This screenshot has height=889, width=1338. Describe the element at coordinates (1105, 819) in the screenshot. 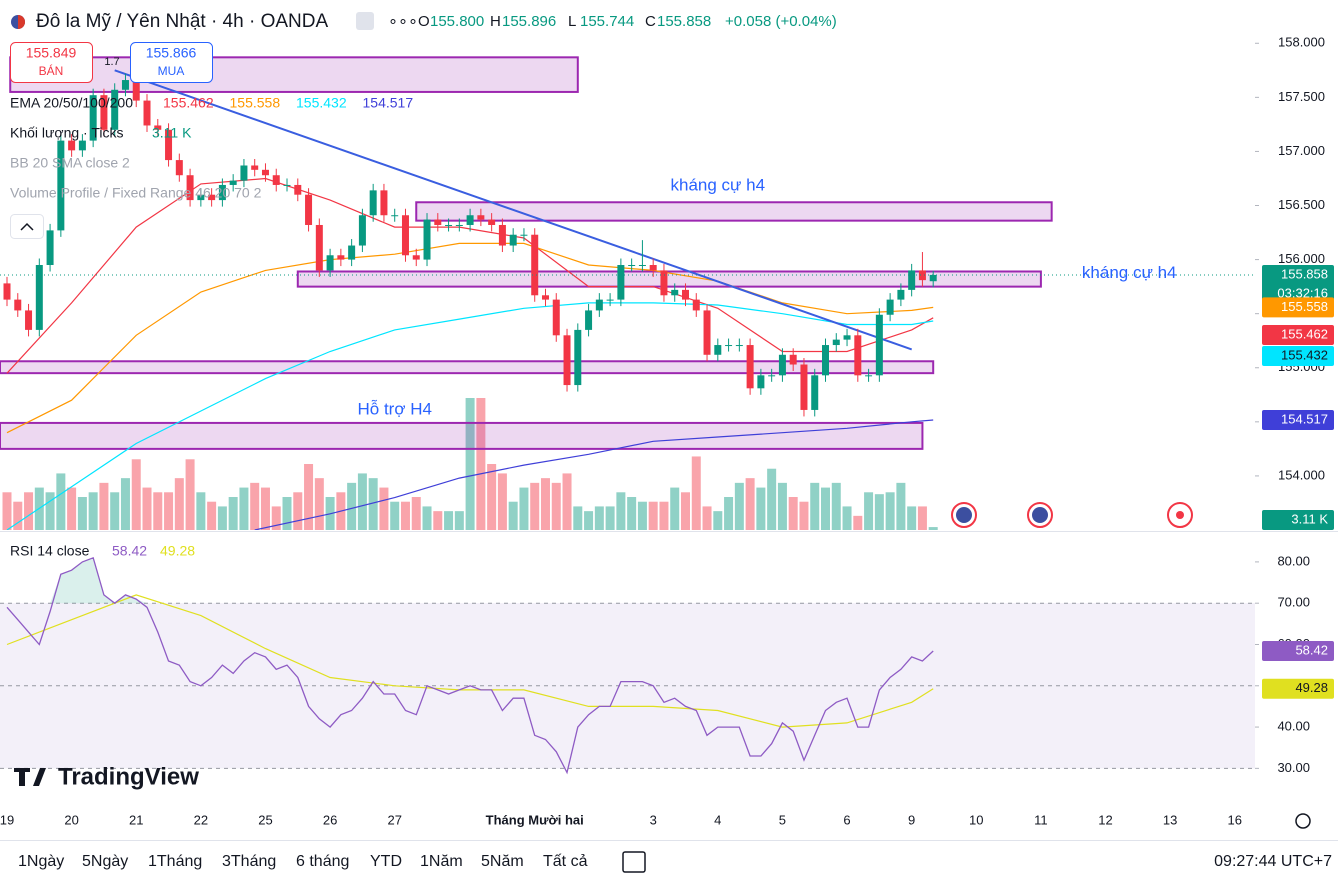

I see `x-tick-label: 12` at that location.